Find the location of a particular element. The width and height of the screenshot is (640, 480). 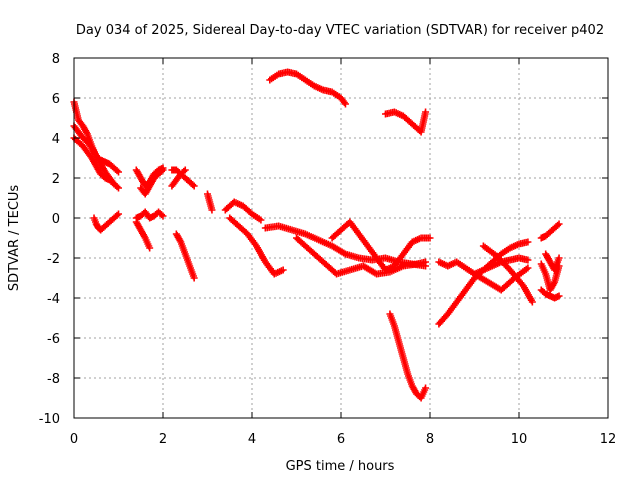

x-tick-label: 4 is located at coordinates (252, 439).